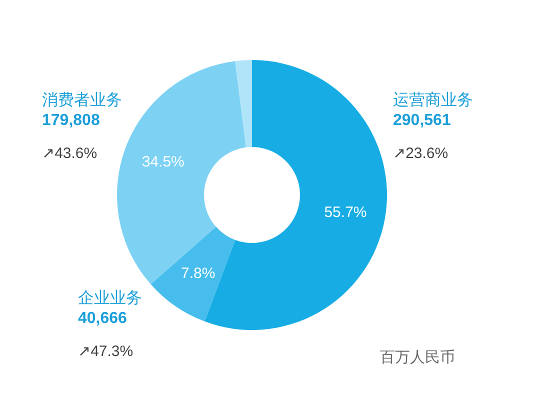  I want to click on text: 40,666, so click(103, 318).